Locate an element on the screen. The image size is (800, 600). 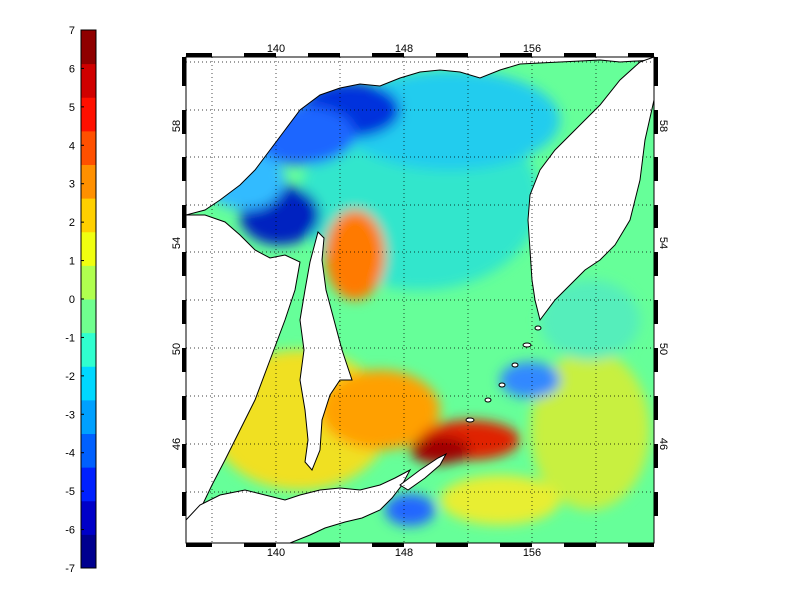
left-lat-label: 50 is located at coordinates (177, 349).